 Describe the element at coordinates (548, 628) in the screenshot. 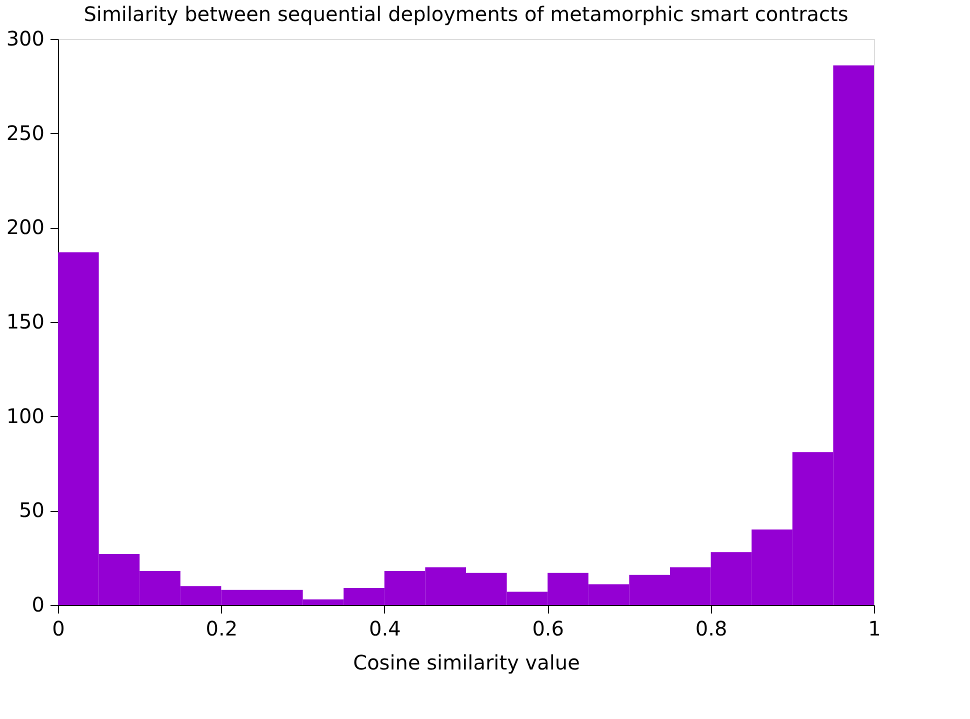

I see `x-tick-label: 0.6` at that location.